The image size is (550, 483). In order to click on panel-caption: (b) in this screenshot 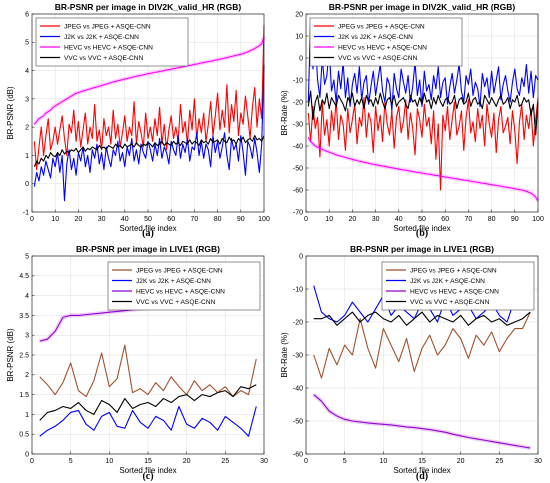, I will do `click(422, 233)`.